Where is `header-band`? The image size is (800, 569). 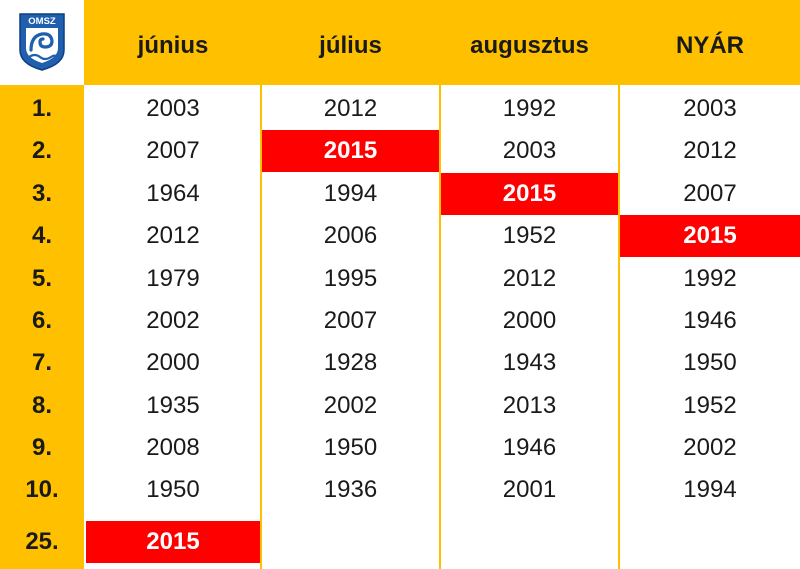 header-band is located at coordinates (442, 42).